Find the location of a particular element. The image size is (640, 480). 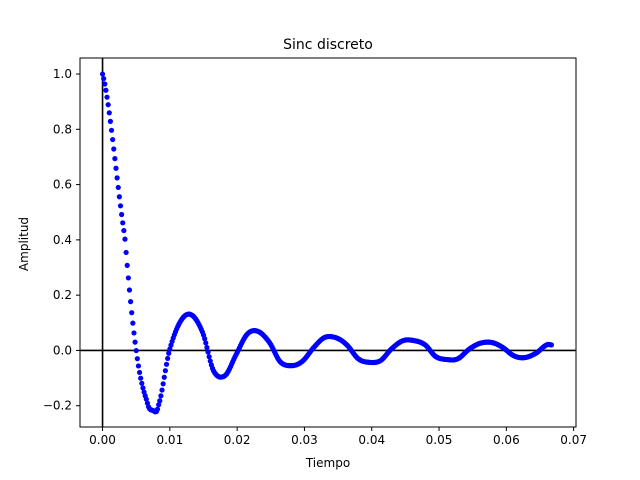

x-tick-label: 0.03 is located at coordinates (304, 440).